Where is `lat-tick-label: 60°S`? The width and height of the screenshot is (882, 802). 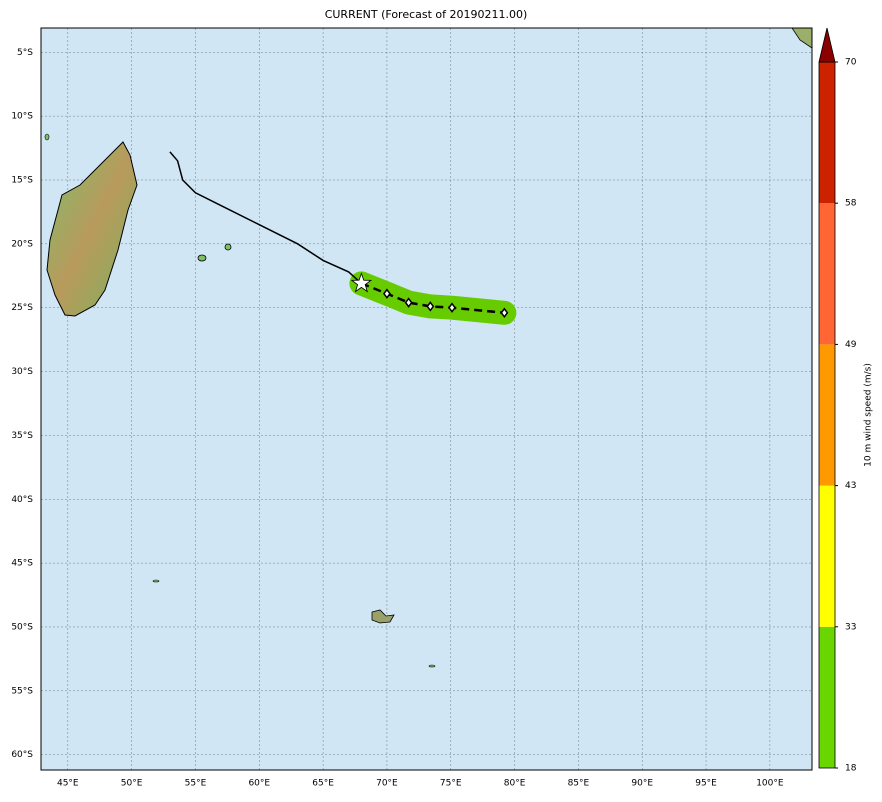 lat-tick-label: 60°S is located at coordinates (22, 755).